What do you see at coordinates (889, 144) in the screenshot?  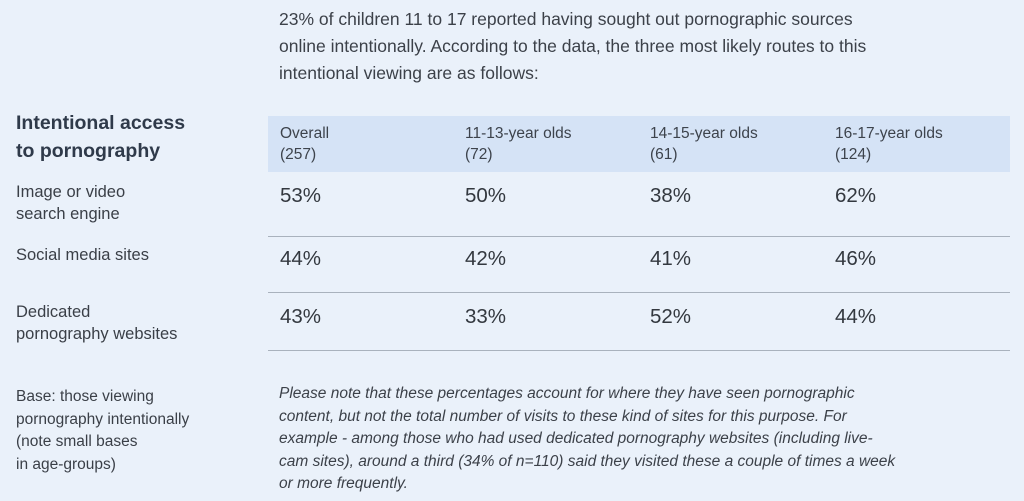 I see `column-header-16-17: 16-17-year olds (124)` at bounding box center [889, 144].